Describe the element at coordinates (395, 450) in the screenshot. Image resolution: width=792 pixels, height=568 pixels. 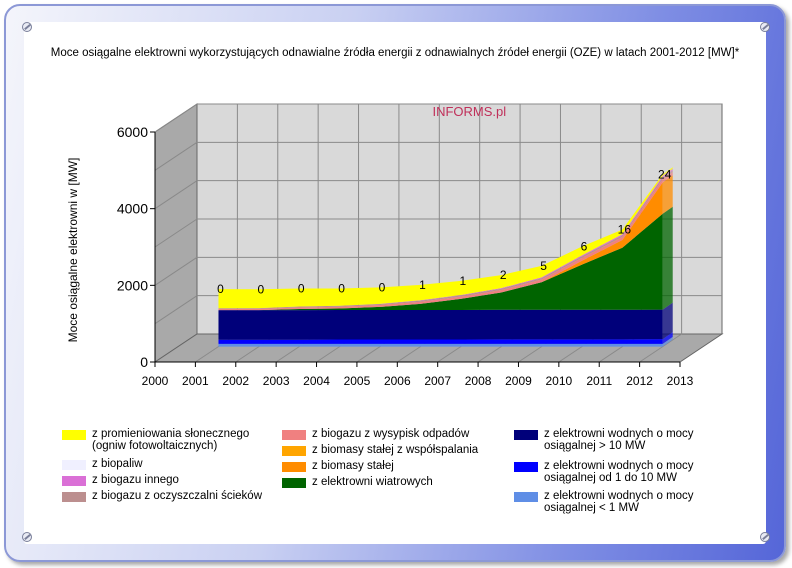
I see `legend-label: z biomasy stałej z współspalania` at that location.